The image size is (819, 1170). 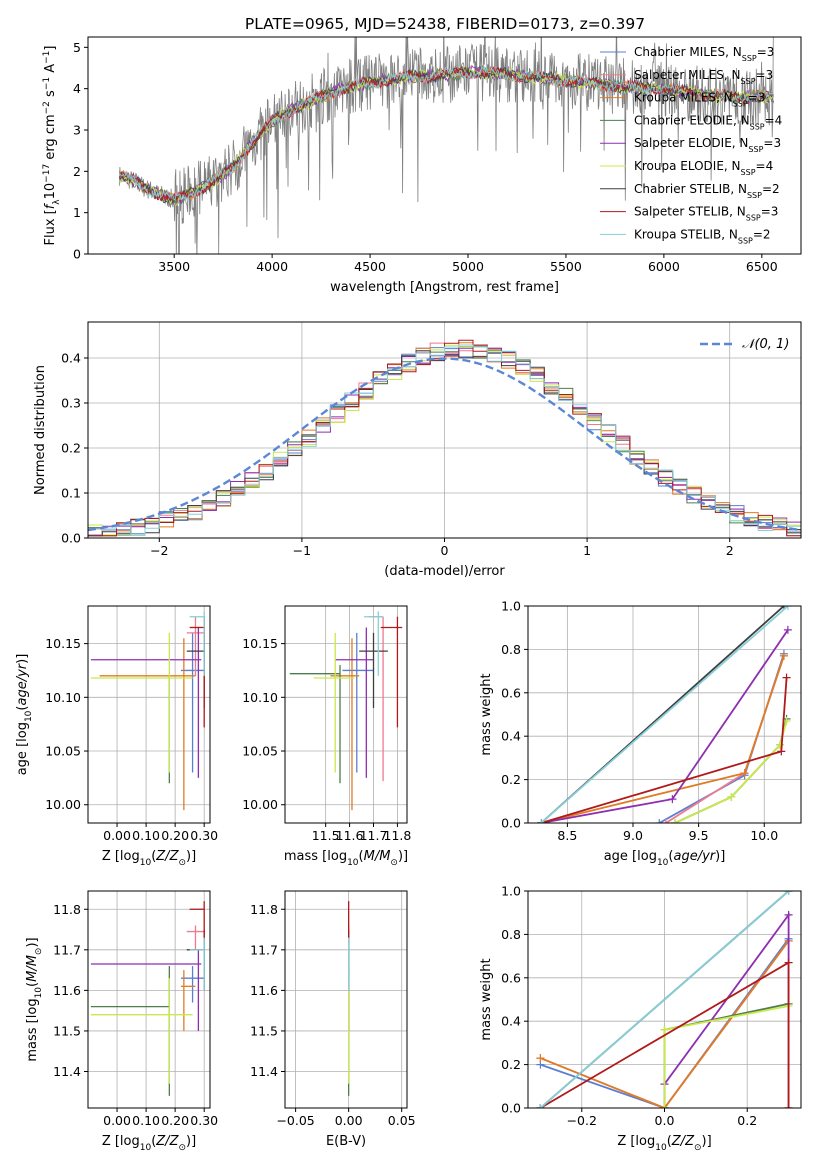 What do you see at coordinates (391, 672) in the screenshot?
I see `errorbar-salpeter-stelib` at bounding box center [391, 672].